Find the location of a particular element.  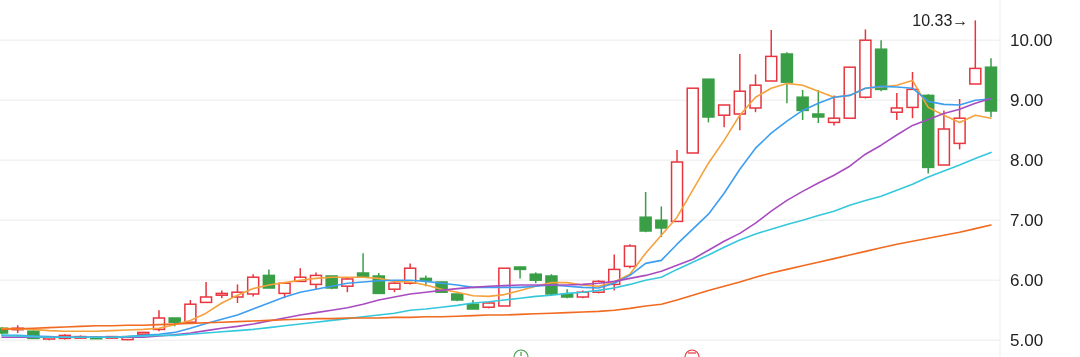

y-tick-label: 8.00 is located at coordinates (1027, 161).